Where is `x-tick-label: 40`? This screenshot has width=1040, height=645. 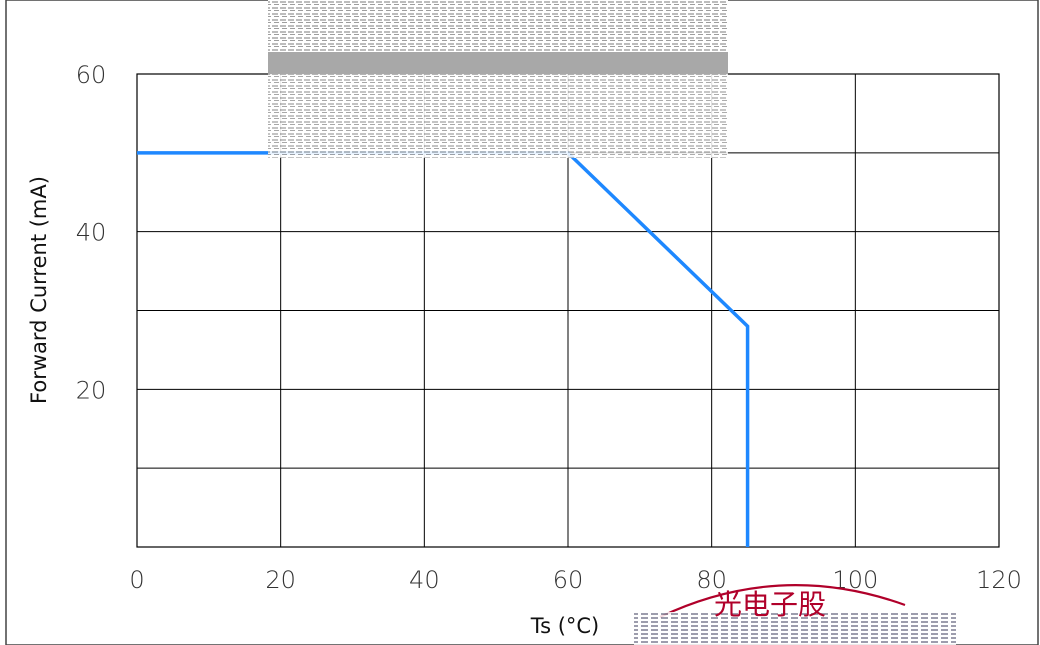 x-tick-label: 40 is located at coordinates (424, 580).